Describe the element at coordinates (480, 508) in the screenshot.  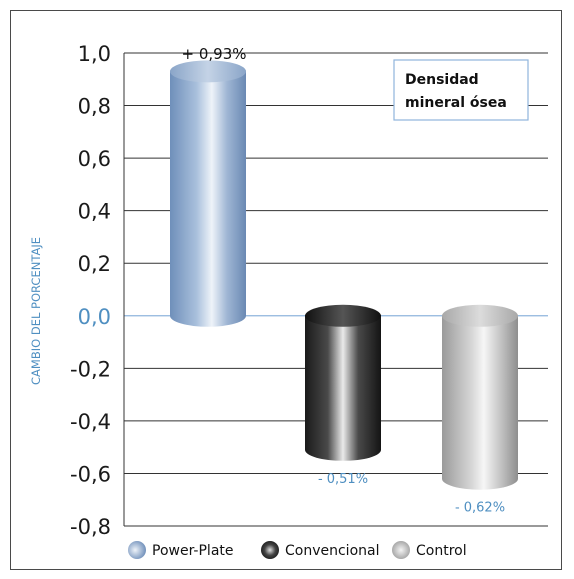
I see `data-label: - 0,62%` at that location.